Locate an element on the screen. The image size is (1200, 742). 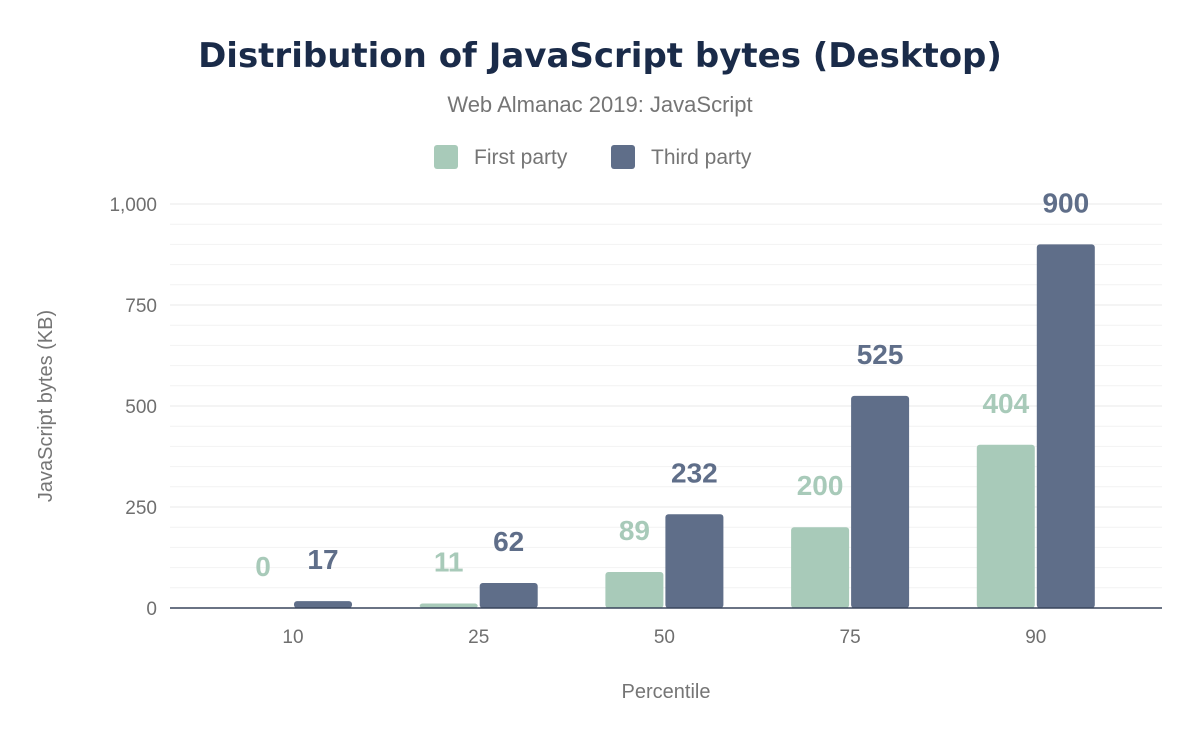
x-axis-ticks: 10 25 50 75 90 is located at coordinates (664, 637).